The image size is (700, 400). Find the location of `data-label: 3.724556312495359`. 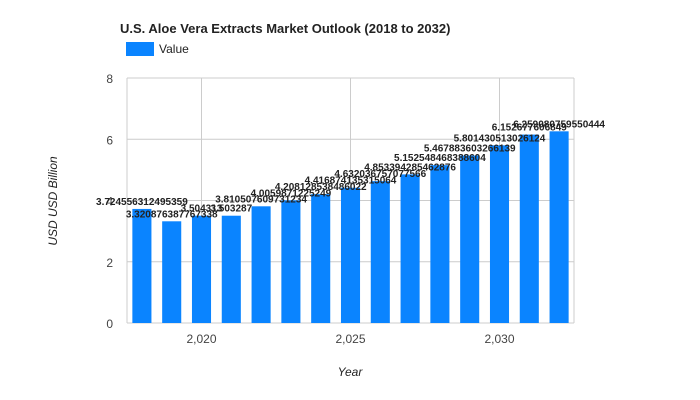

data-label: 3.724556312495359 is located at coordinates (142, 202).